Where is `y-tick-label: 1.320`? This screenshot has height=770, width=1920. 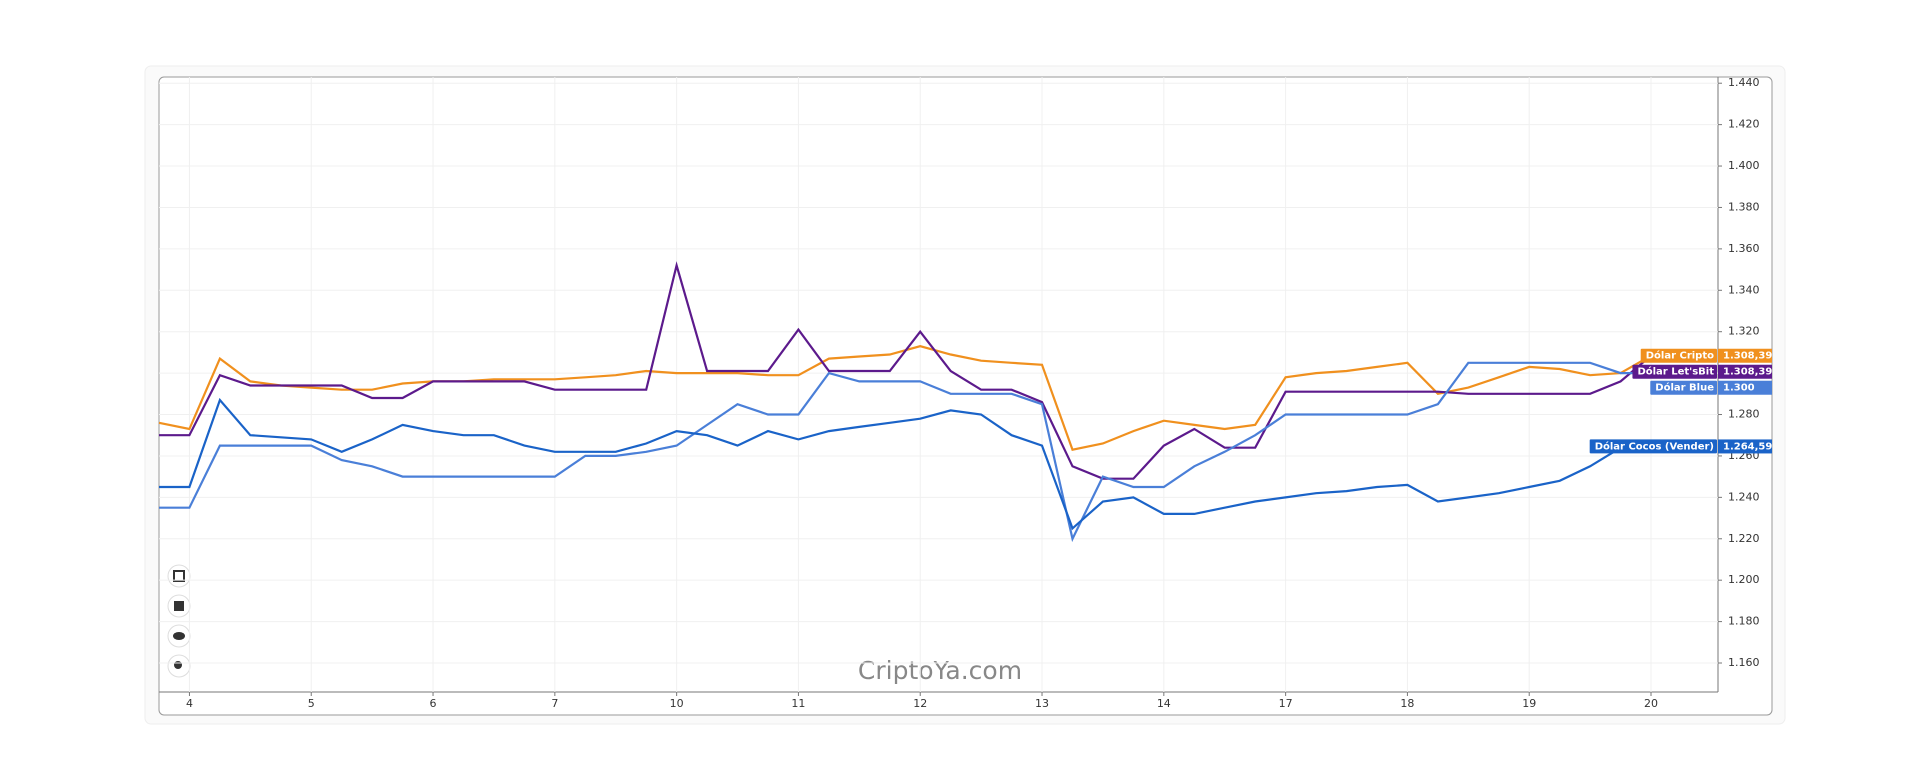 y-tick-label: 1.320 is located at coordinates (1744, 331).